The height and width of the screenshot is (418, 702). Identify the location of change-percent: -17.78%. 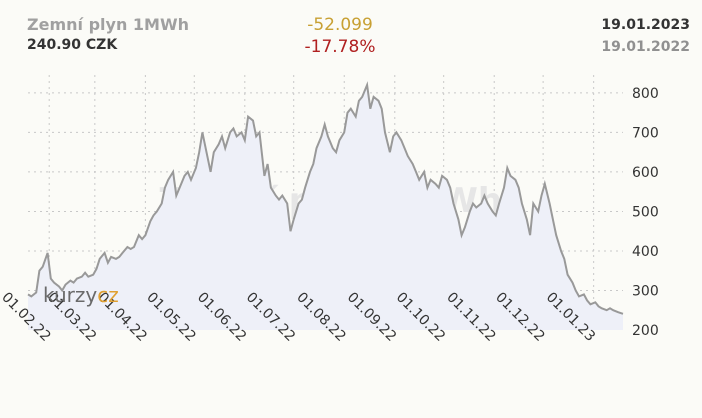
(340, 47).